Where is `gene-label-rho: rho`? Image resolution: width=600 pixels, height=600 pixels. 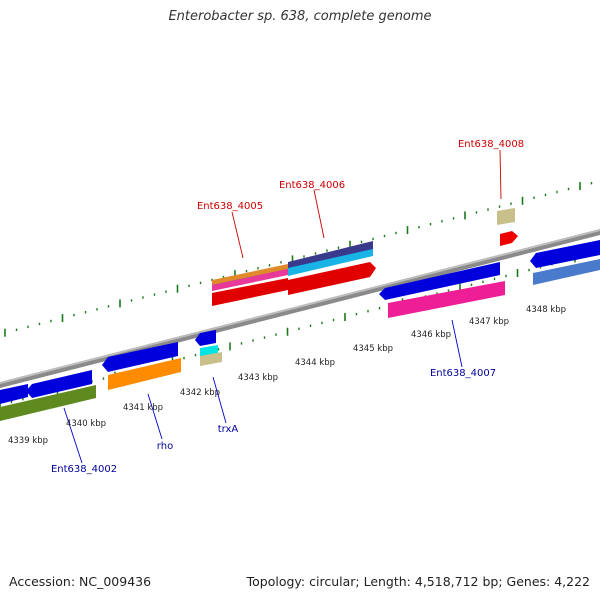
gene-label-rho: rho is located at coordinates (165, 446).